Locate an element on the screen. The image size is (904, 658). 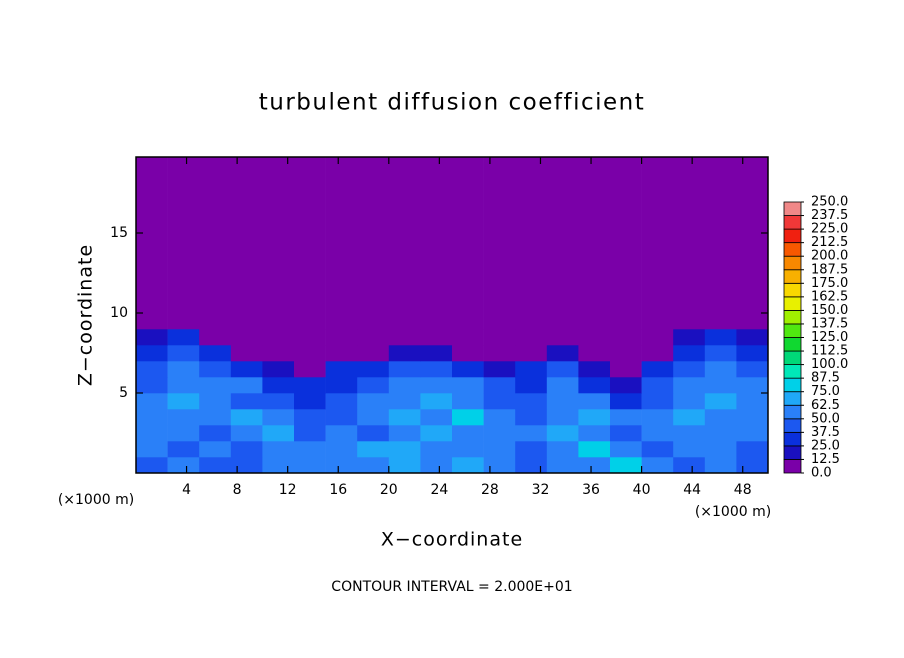
y-tick-label: 15 is located at coordinates (119, 233).